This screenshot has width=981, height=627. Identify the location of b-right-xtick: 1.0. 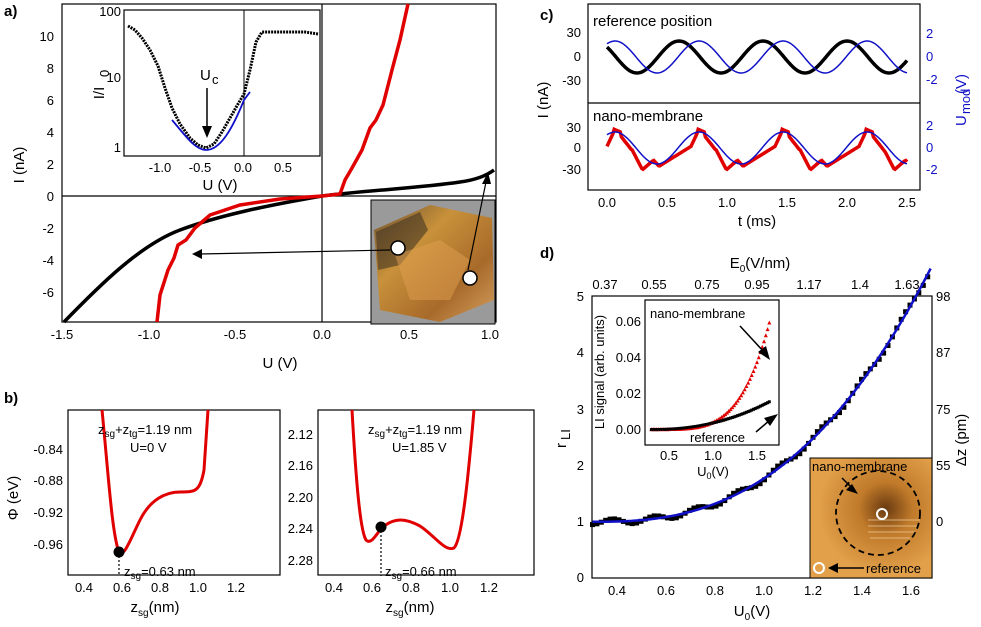
(450, 587).